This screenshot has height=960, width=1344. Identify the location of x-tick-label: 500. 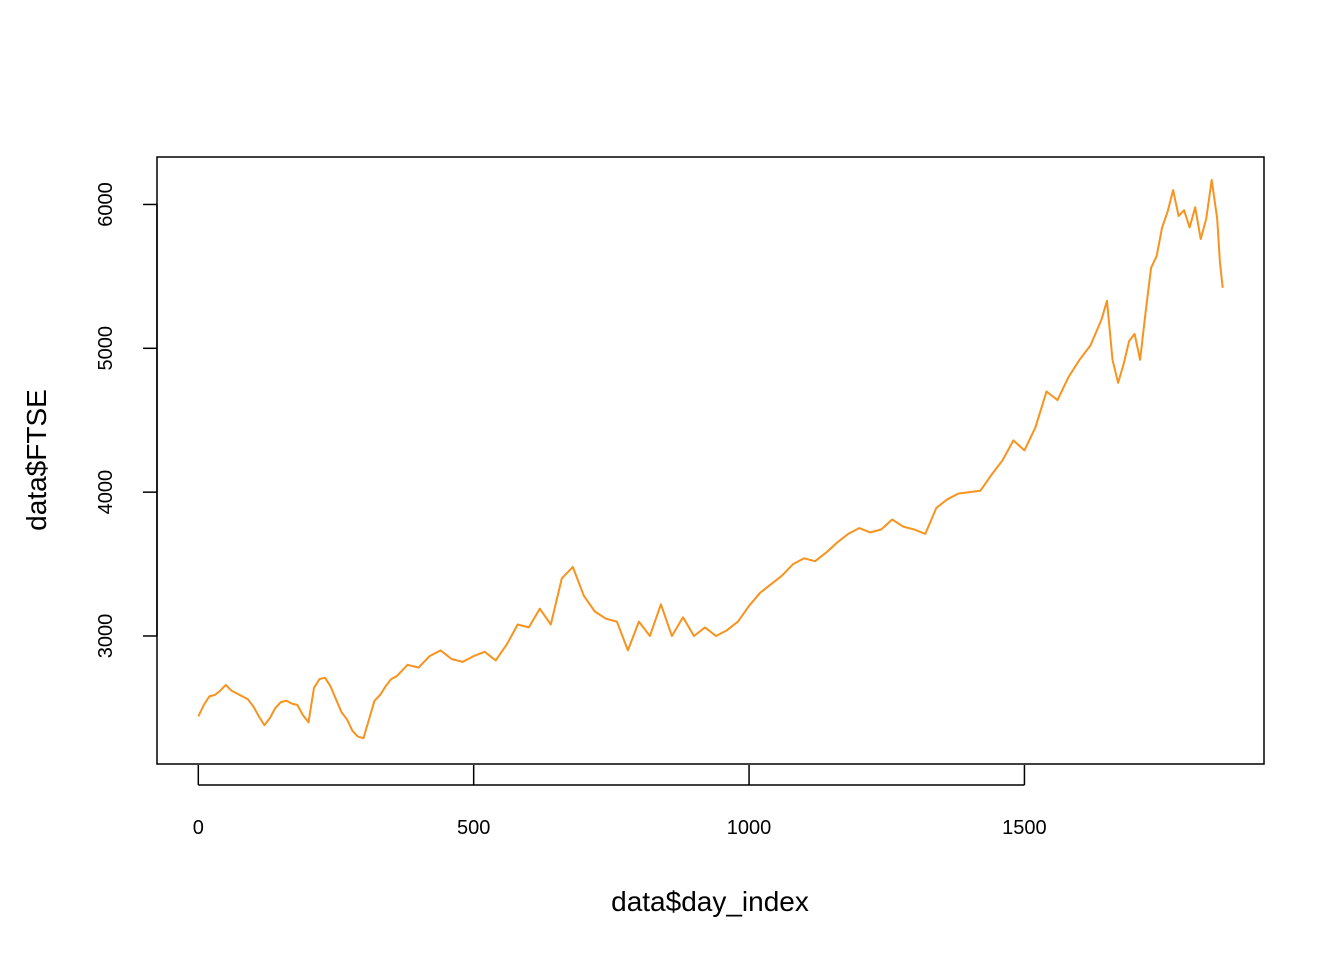
(473, 828).